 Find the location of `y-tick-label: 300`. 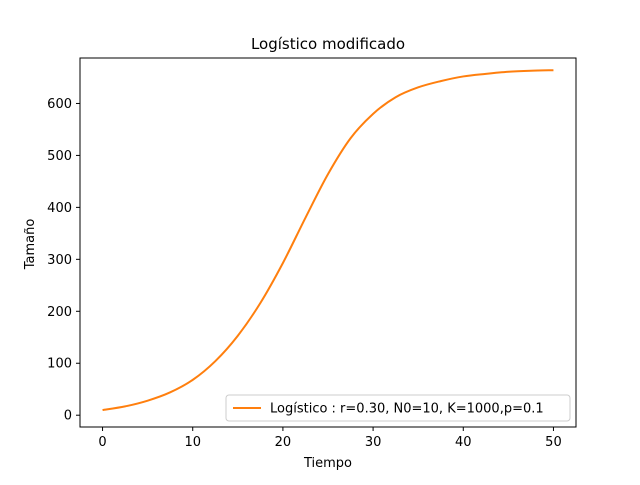

y-tick-label: 300 is located at coordinates (59, 260).